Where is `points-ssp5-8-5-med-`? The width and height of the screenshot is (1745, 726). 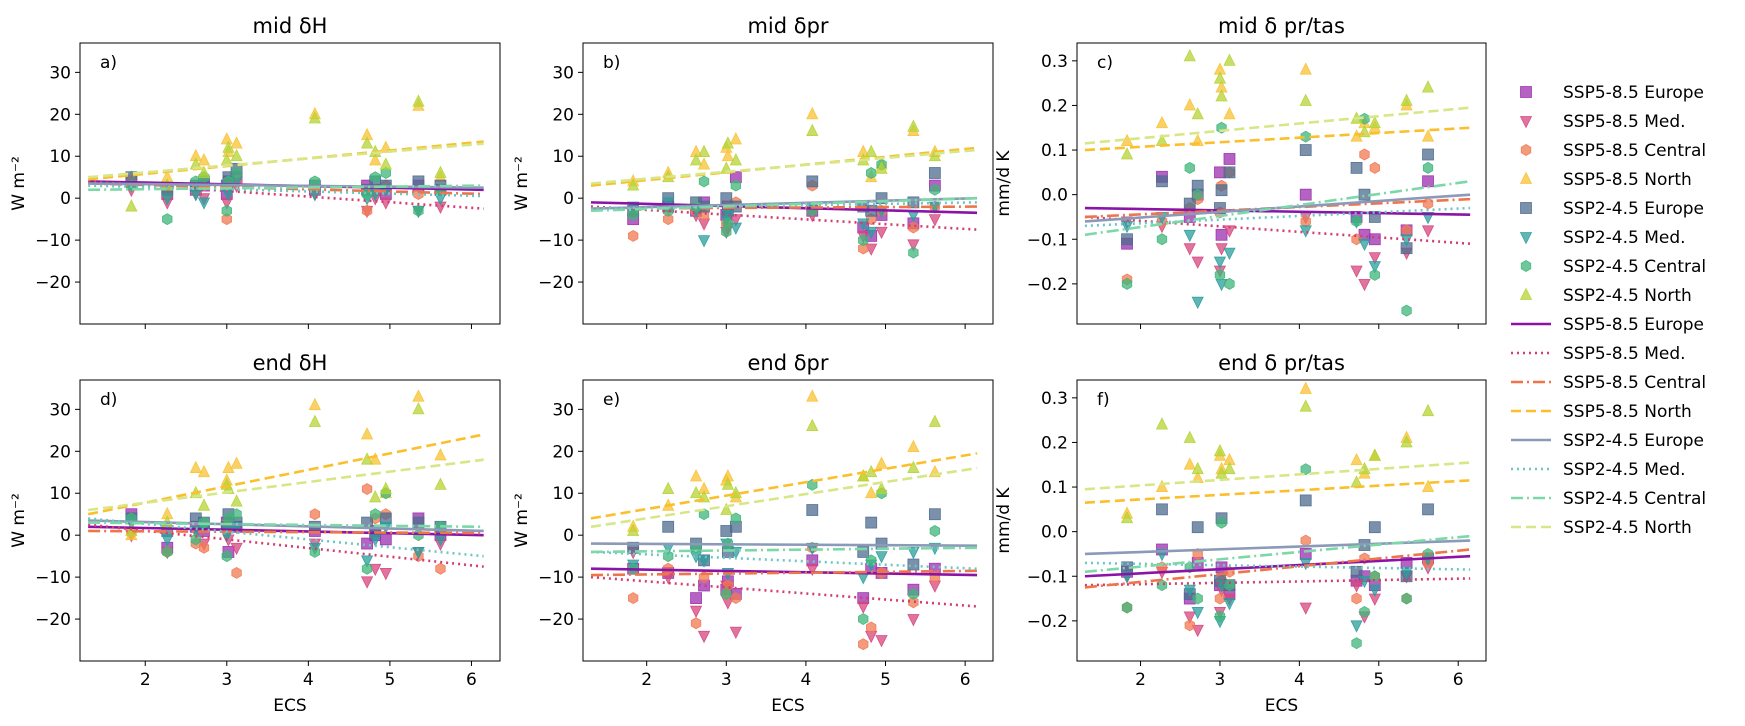 points-ssp5-8-5-med- is located at coordinates (784, 597).